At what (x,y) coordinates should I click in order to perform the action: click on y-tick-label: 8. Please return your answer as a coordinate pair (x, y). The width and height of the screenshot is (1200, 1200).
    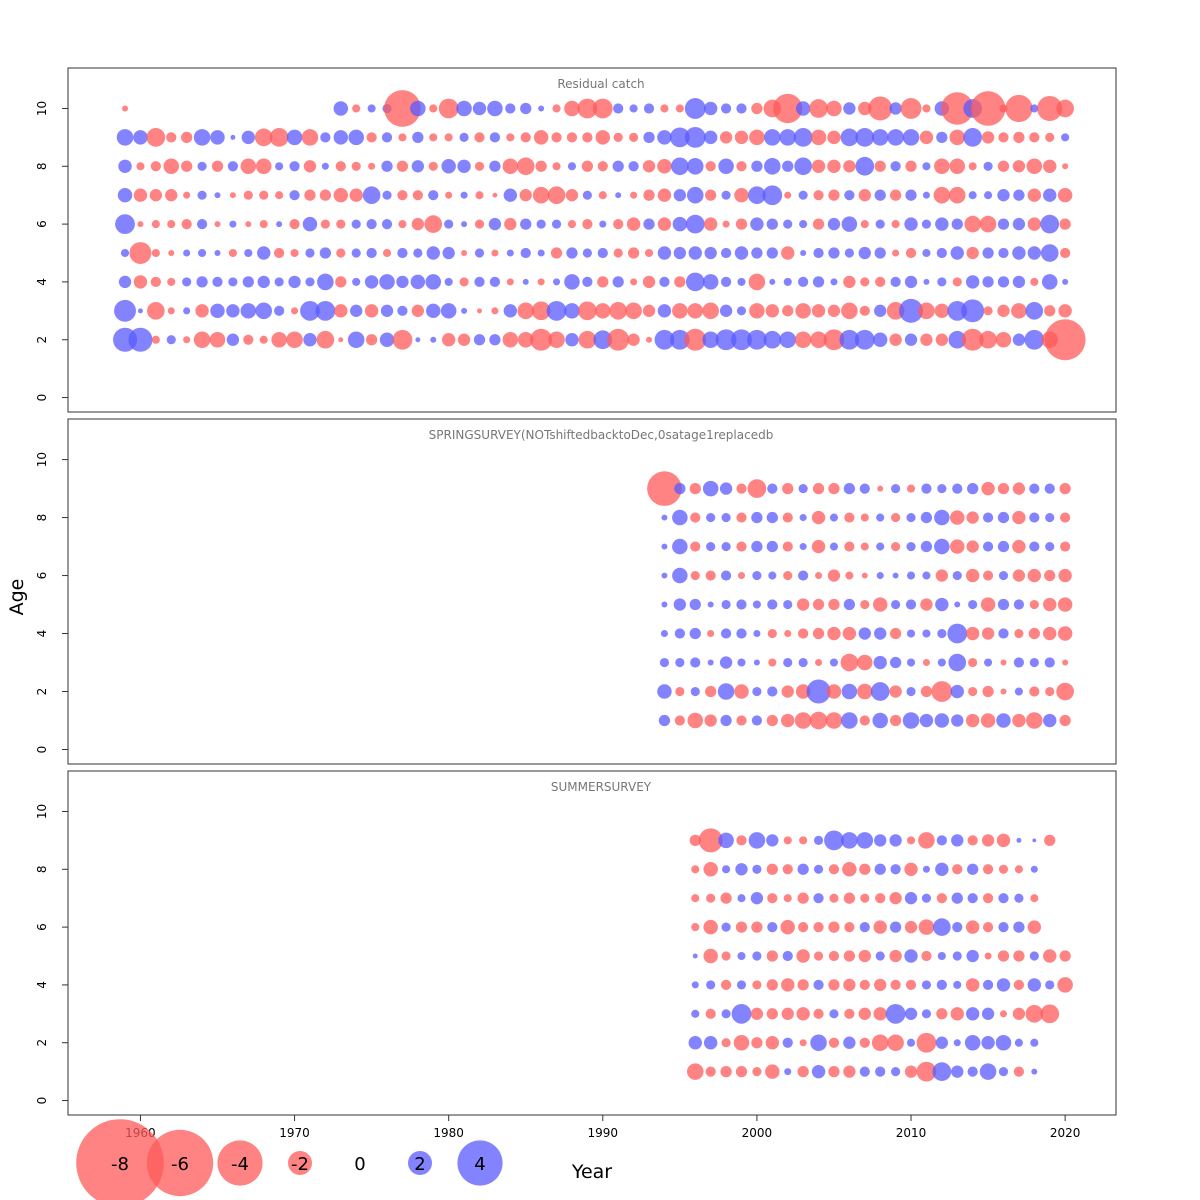
    Looking at the image, I should click on (42, 518).